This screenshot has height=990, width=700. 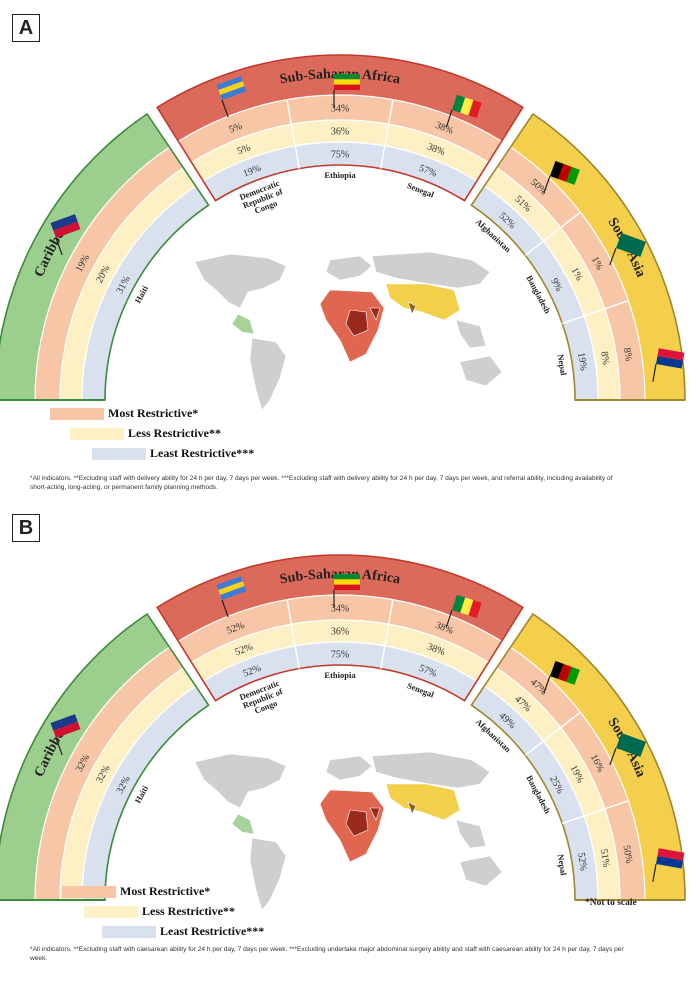 I want to click on value-most: 50%, so click(x=628, y=855).